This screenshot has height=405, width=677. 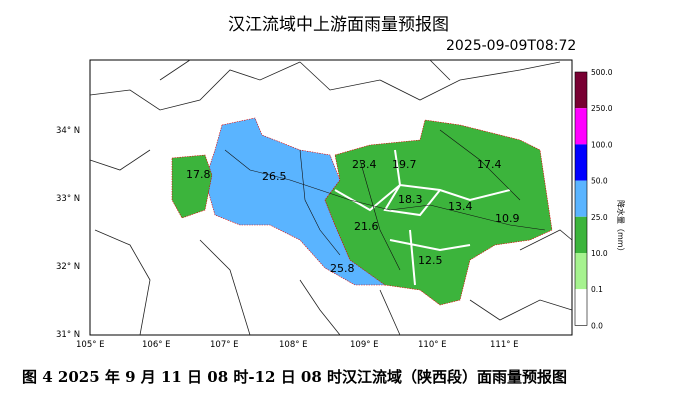 What do you see at coordinates (602, 72) in the screenshot?
I see `legend-tick: 500.0` at bounding box center [602, 72].